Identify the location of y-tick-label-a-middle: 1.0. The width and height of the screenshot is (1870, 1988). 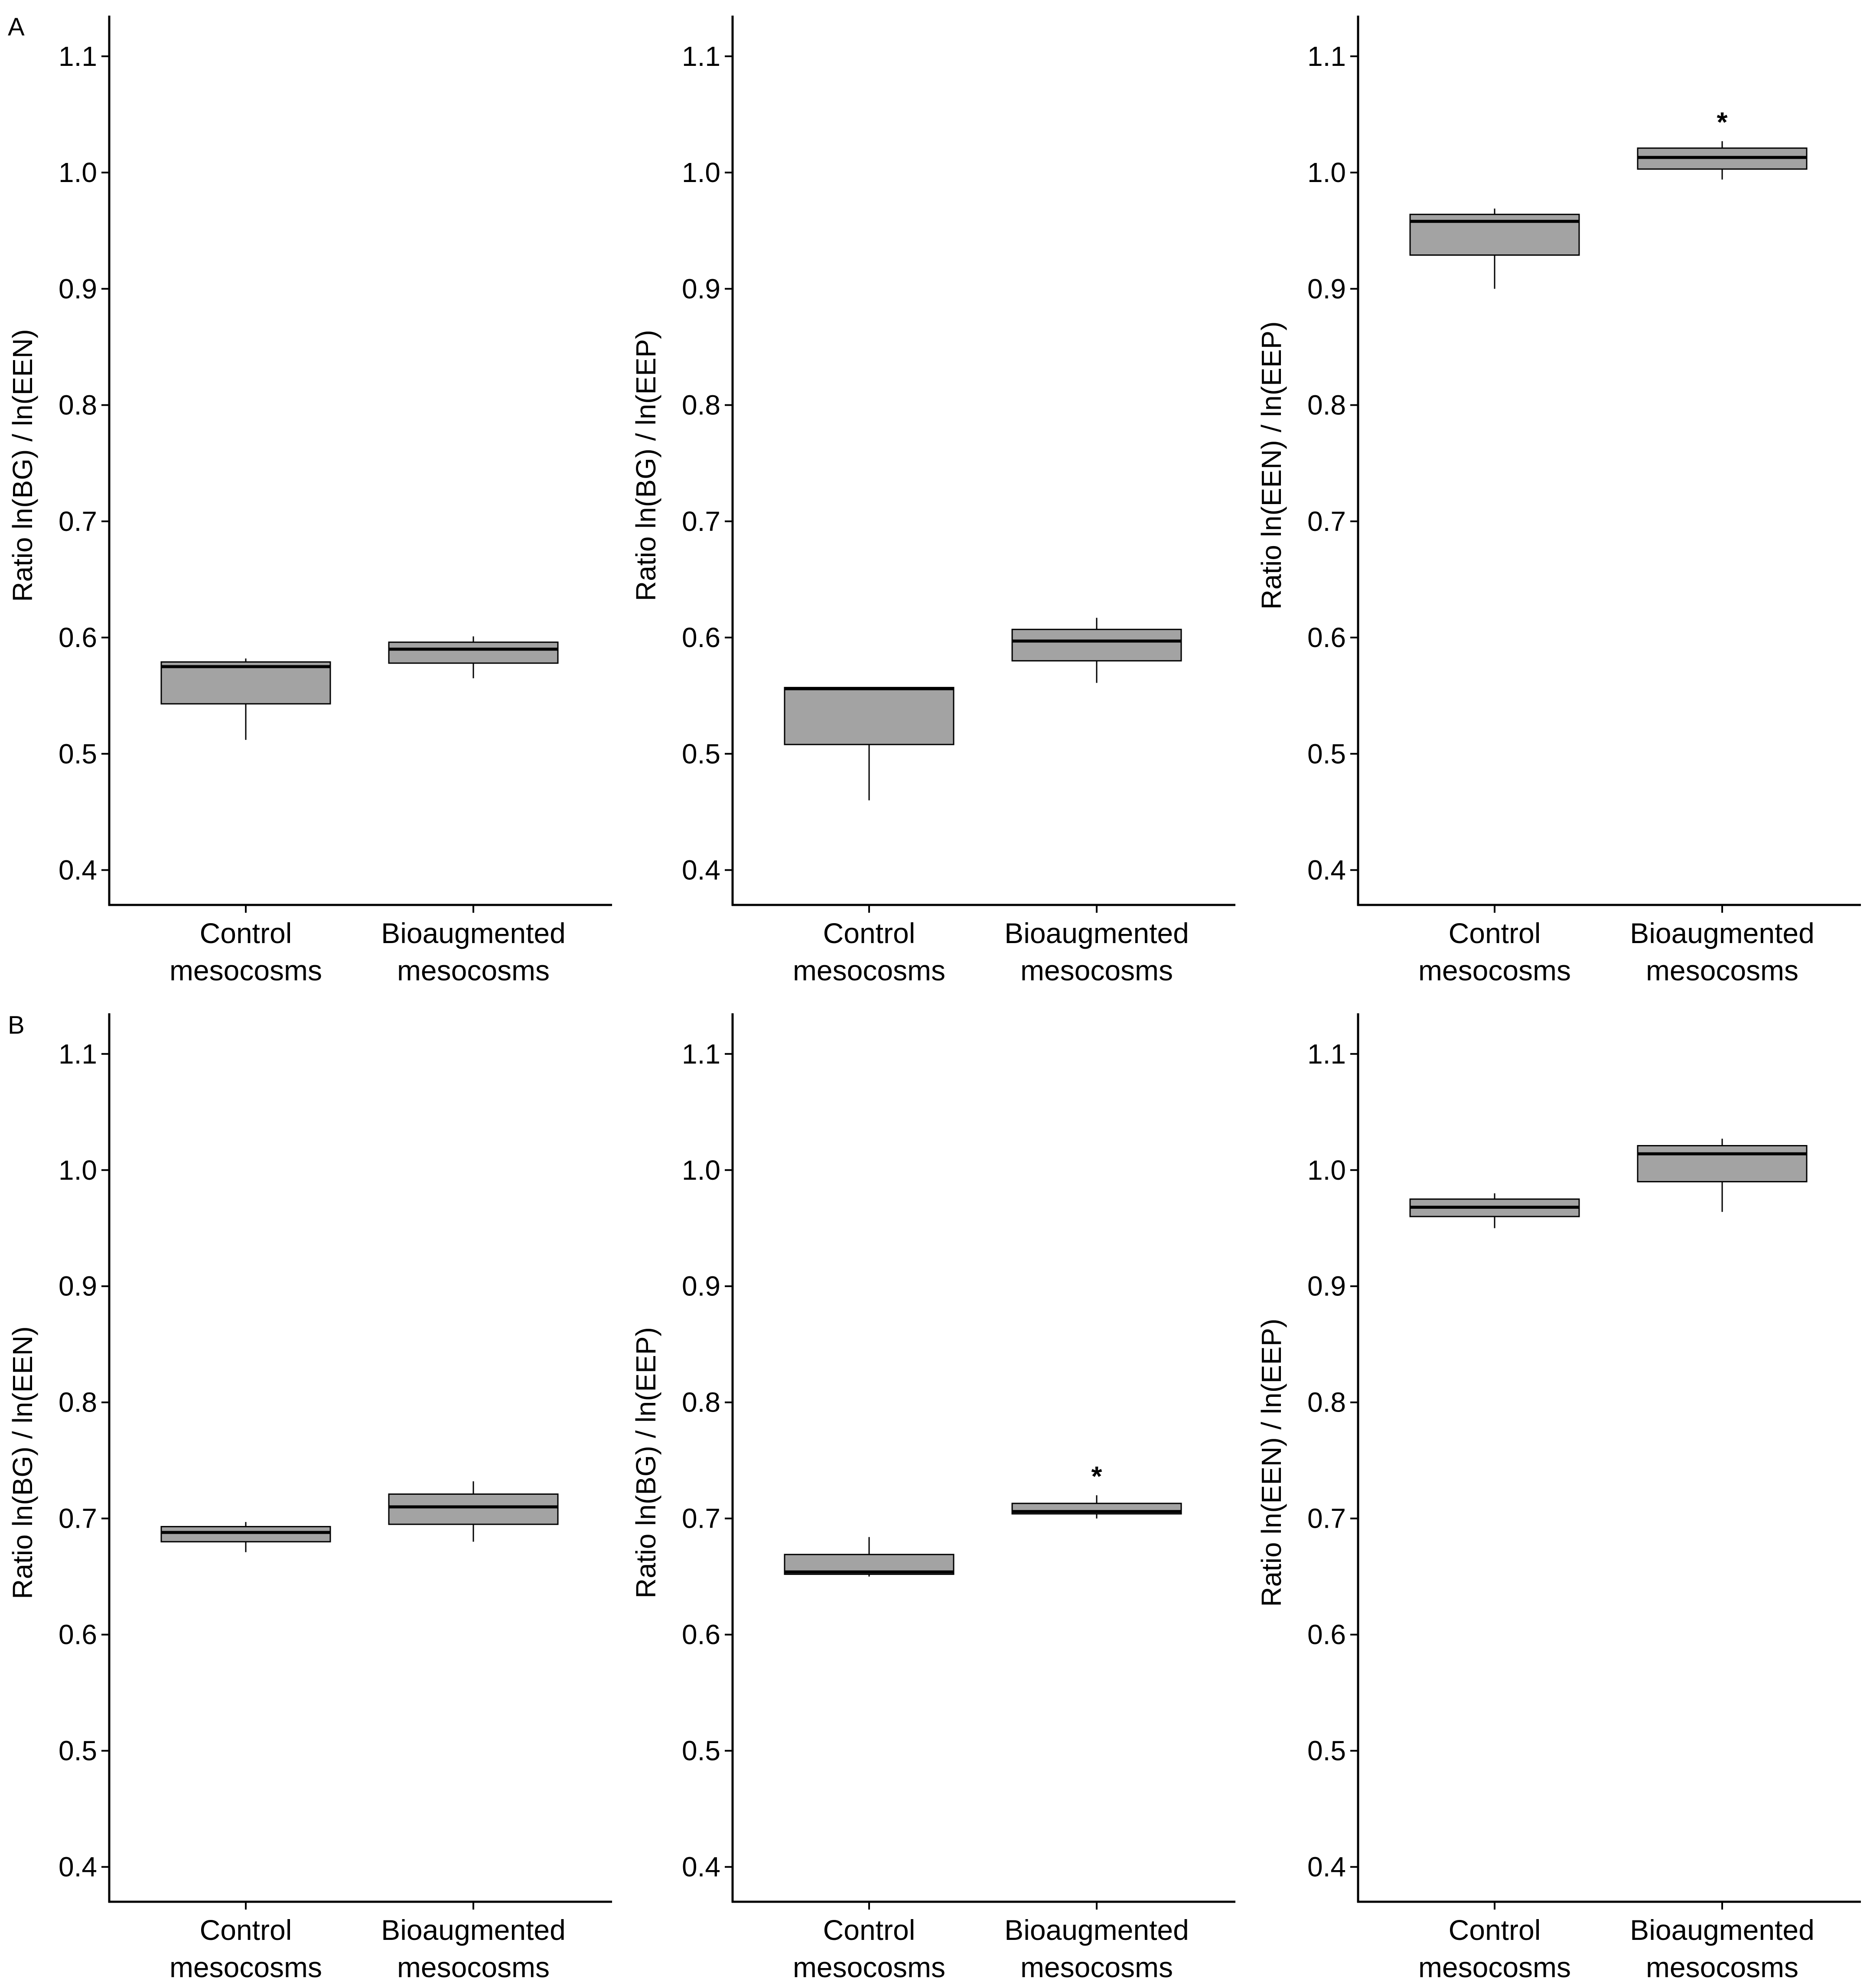
(701, 172).